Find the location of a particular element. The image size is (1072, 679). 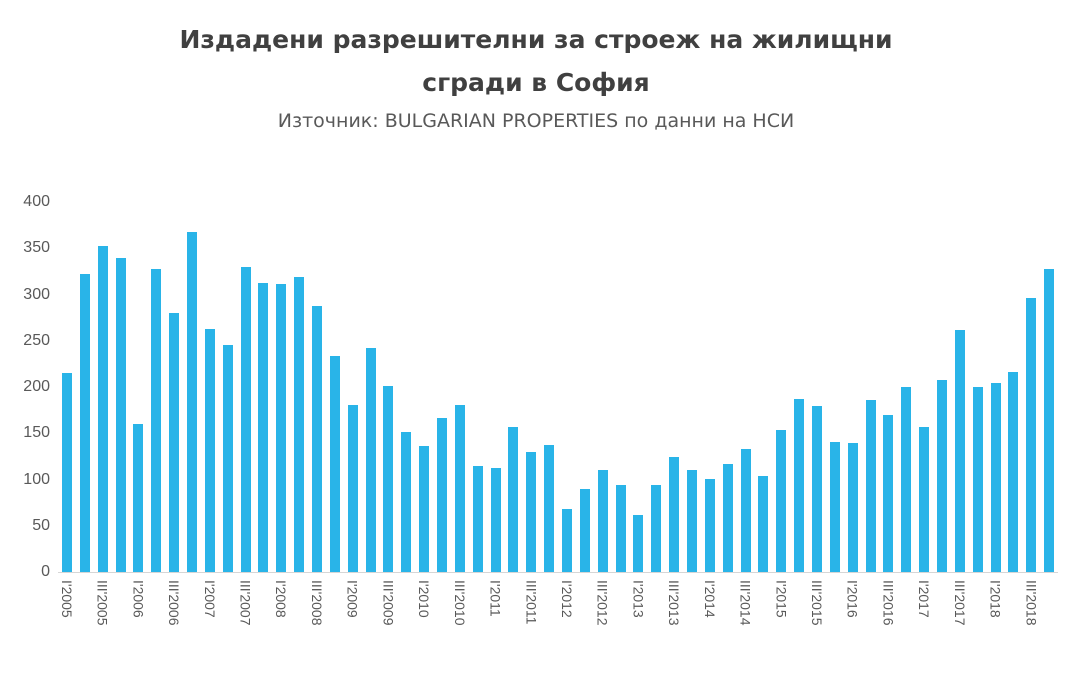

bar-I'2018 is located at coordinates (995, 477).